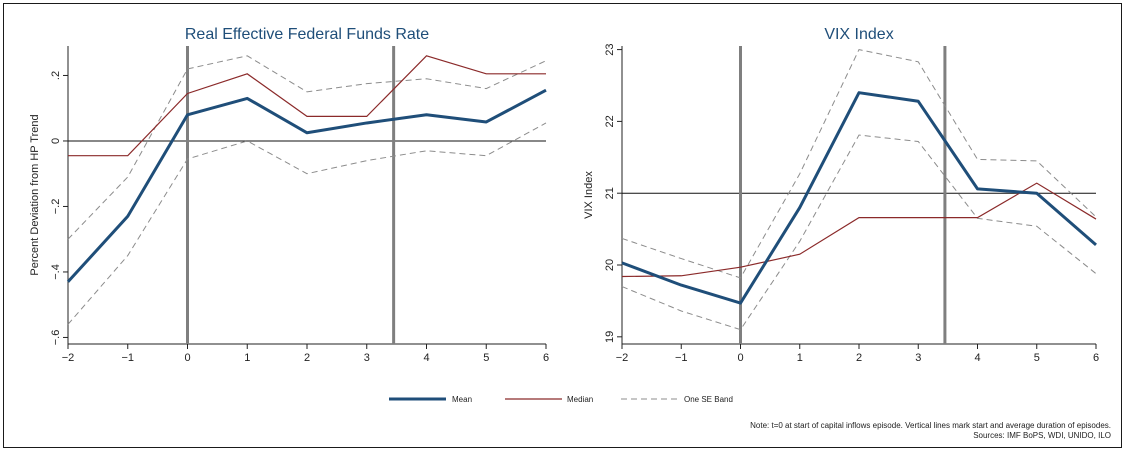 This screenshot has width=1125, height=451. I want to click on chart1-x-tick-label: 6, so click(546, 358).